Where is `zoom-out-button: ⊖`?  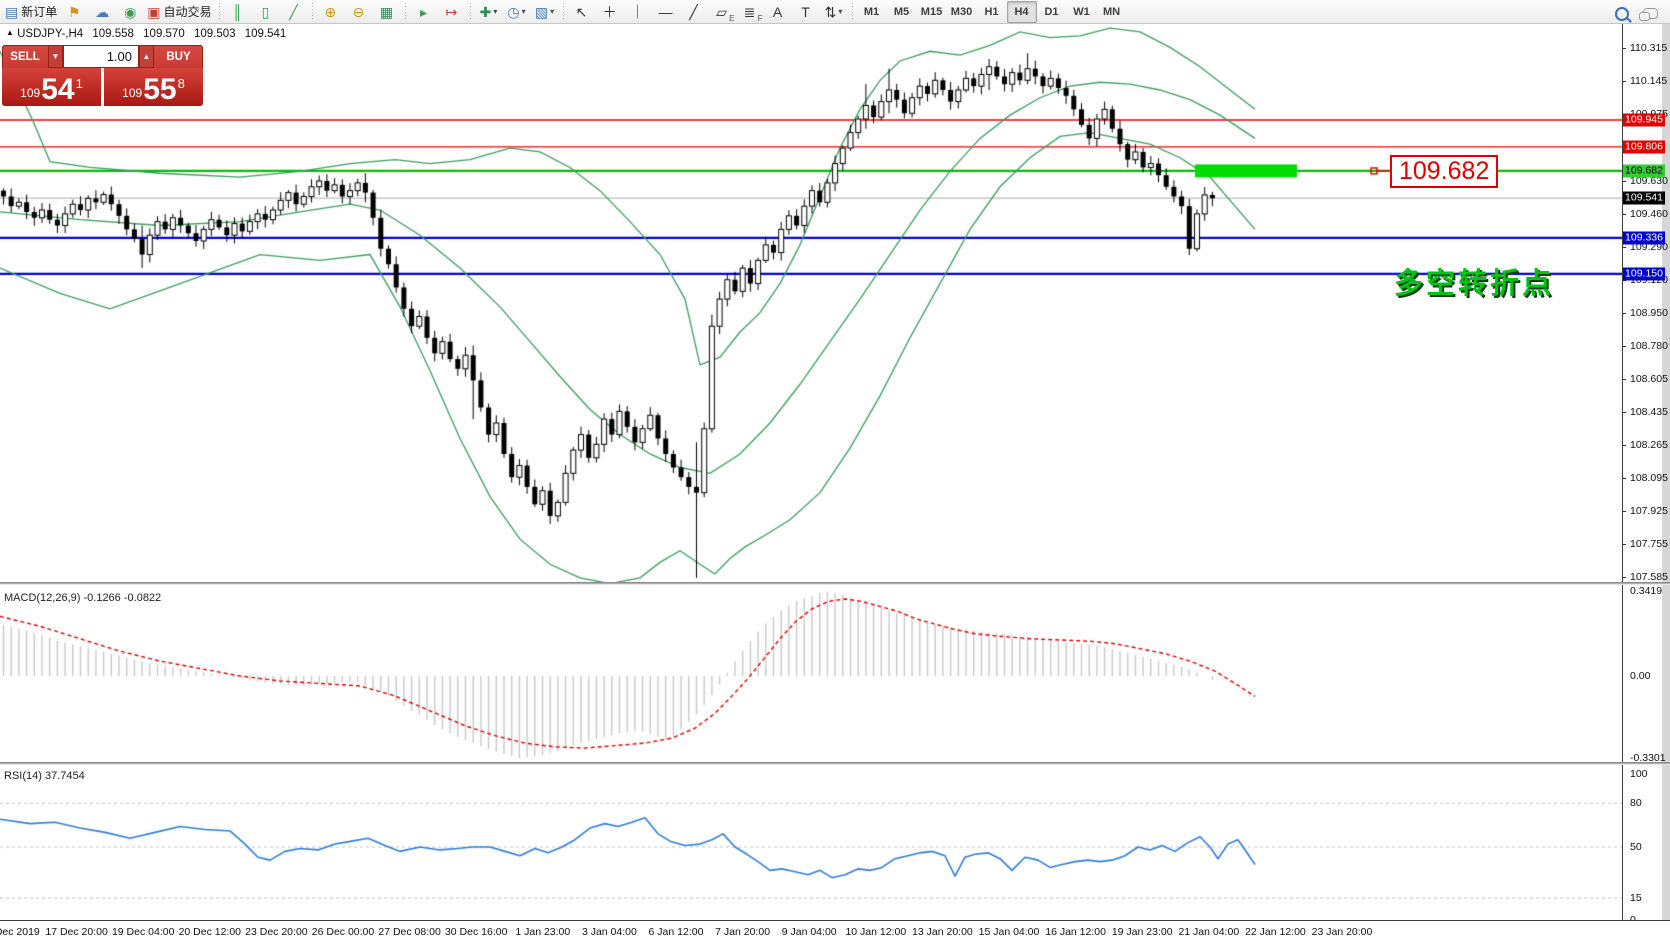
zoom-out-button: ⊖ is located at coordinates (359, 11).